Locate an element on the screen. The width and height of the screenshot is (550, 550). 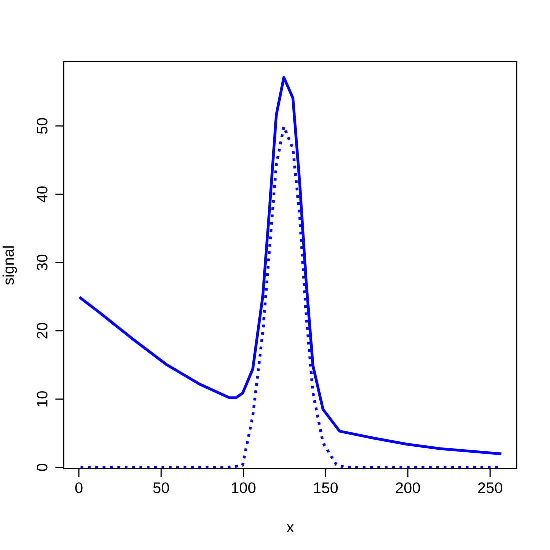
x-tick-label: 200 is located at coordinates (408, 488).